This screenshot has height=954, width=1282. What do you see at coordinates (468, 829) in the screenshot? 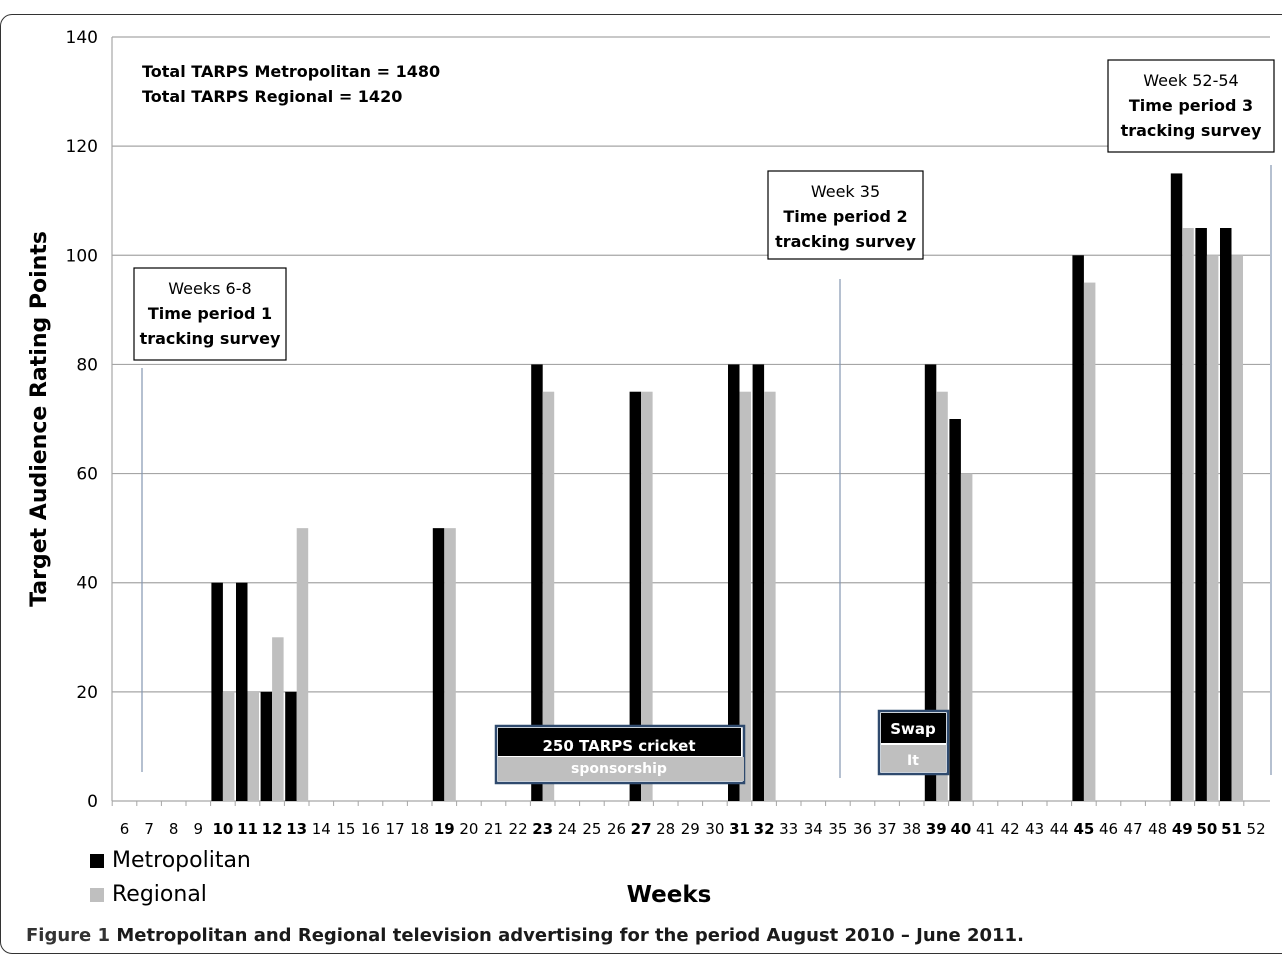
I see `x-tick-label: 20` at bounding box center [468, 829].